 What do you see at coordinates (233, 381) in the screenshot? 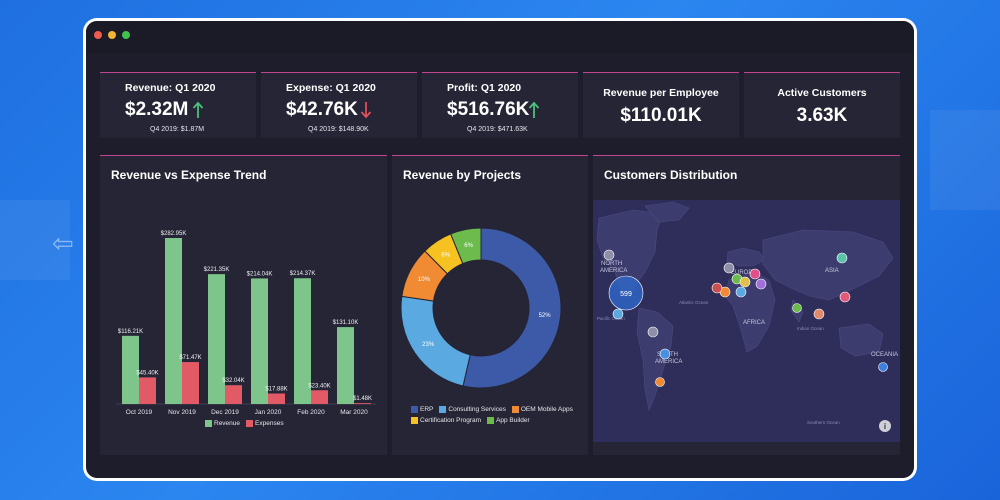
I see `data-label: $32.04K` at bounding box center [233, 381].